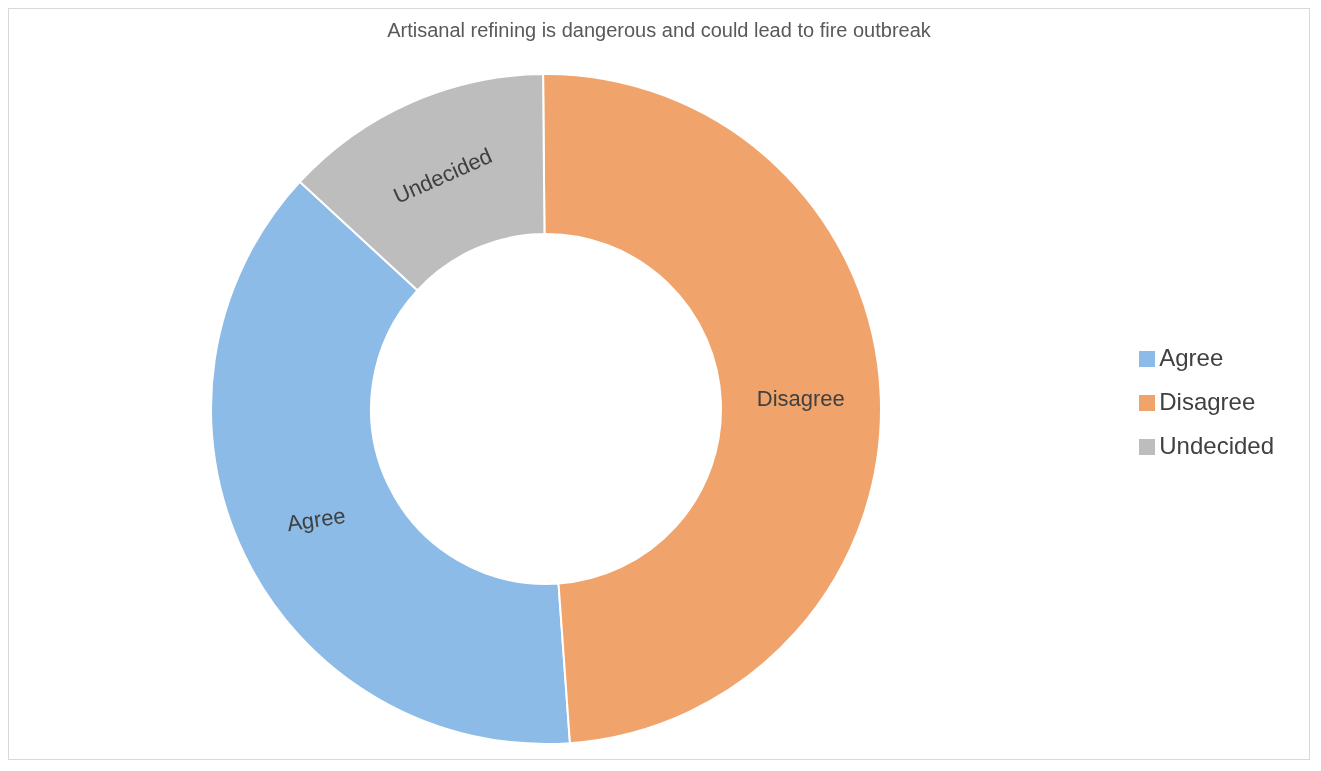  What do you see at coordinates (659, 30) in the screenshot?
I see `chart-title: Artisanal refining is dangerous and could lead to fire outbreak` at bounding box center [659, 30].